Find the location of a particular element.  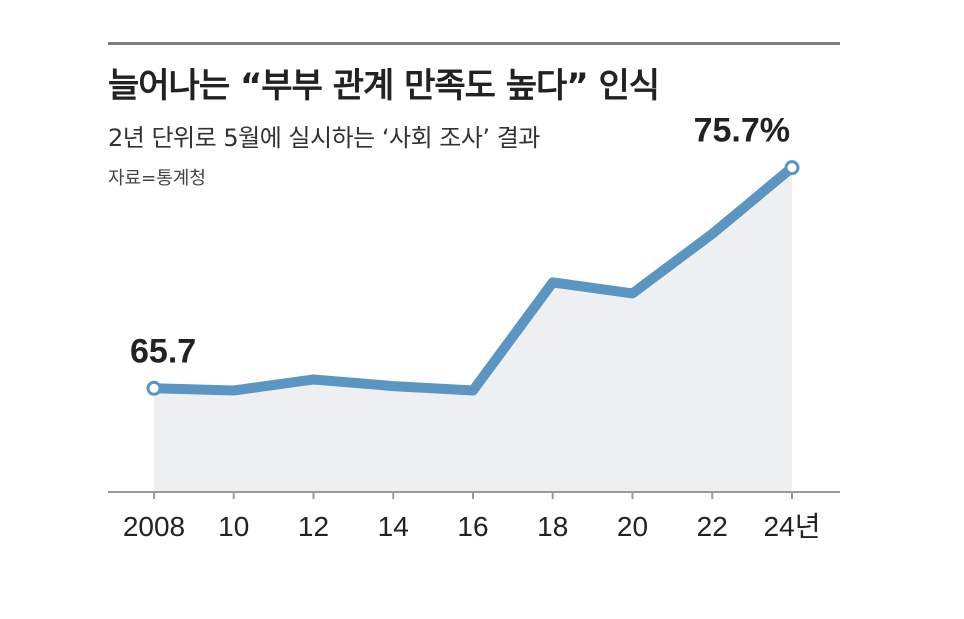

x-tick-label: 2008 is located at coordinates (154, 526).